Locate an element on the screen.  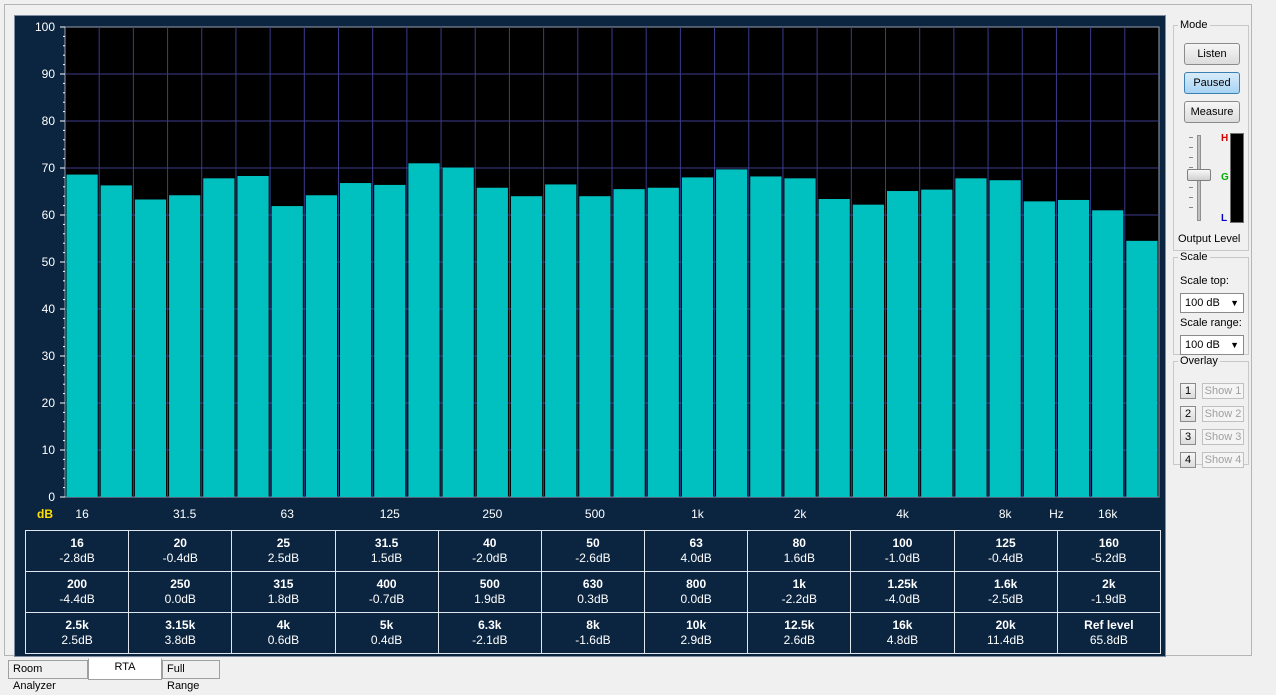
table-cell: 50 -2.6dB is located at coordinates (593, 551).